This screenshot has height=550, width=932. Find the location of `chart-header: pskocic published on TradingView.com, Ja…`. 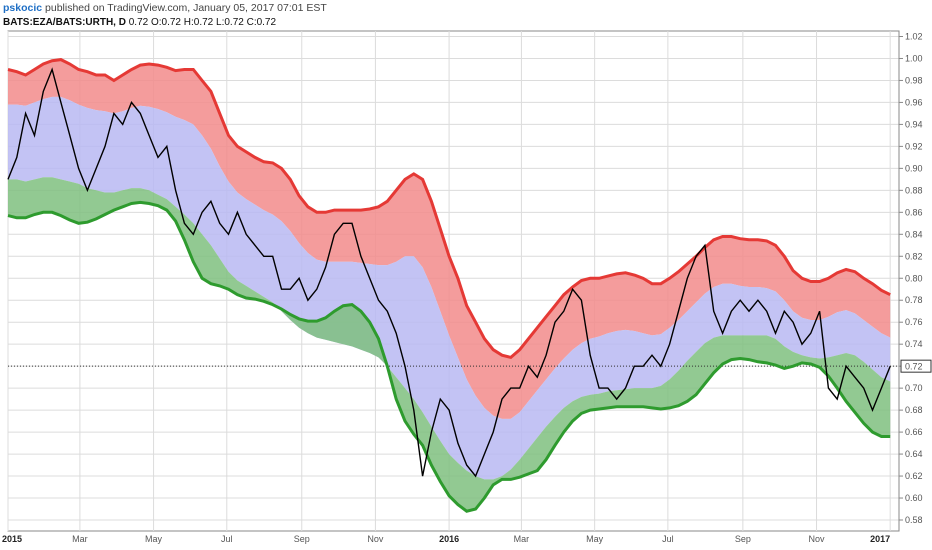

chart-header: pskocic published on TradingView.com, Ja… is located at coordinates (463, 15).